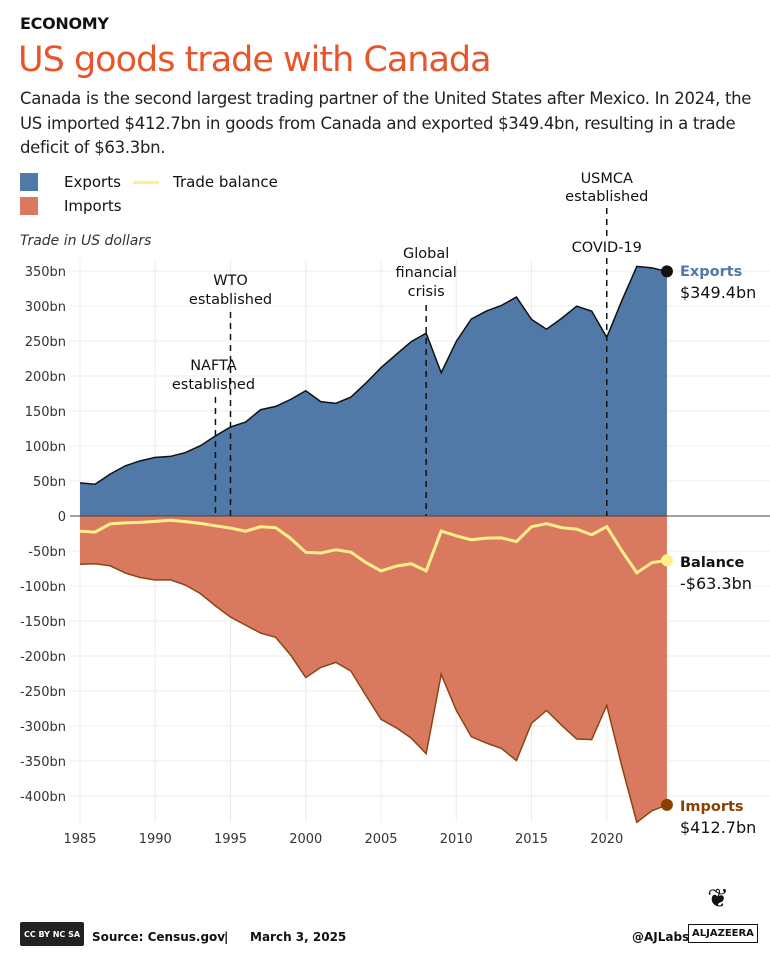 The width and height of the screenshot is (770, 962). I want to click on legend-label: Imports, so click(93, 206).